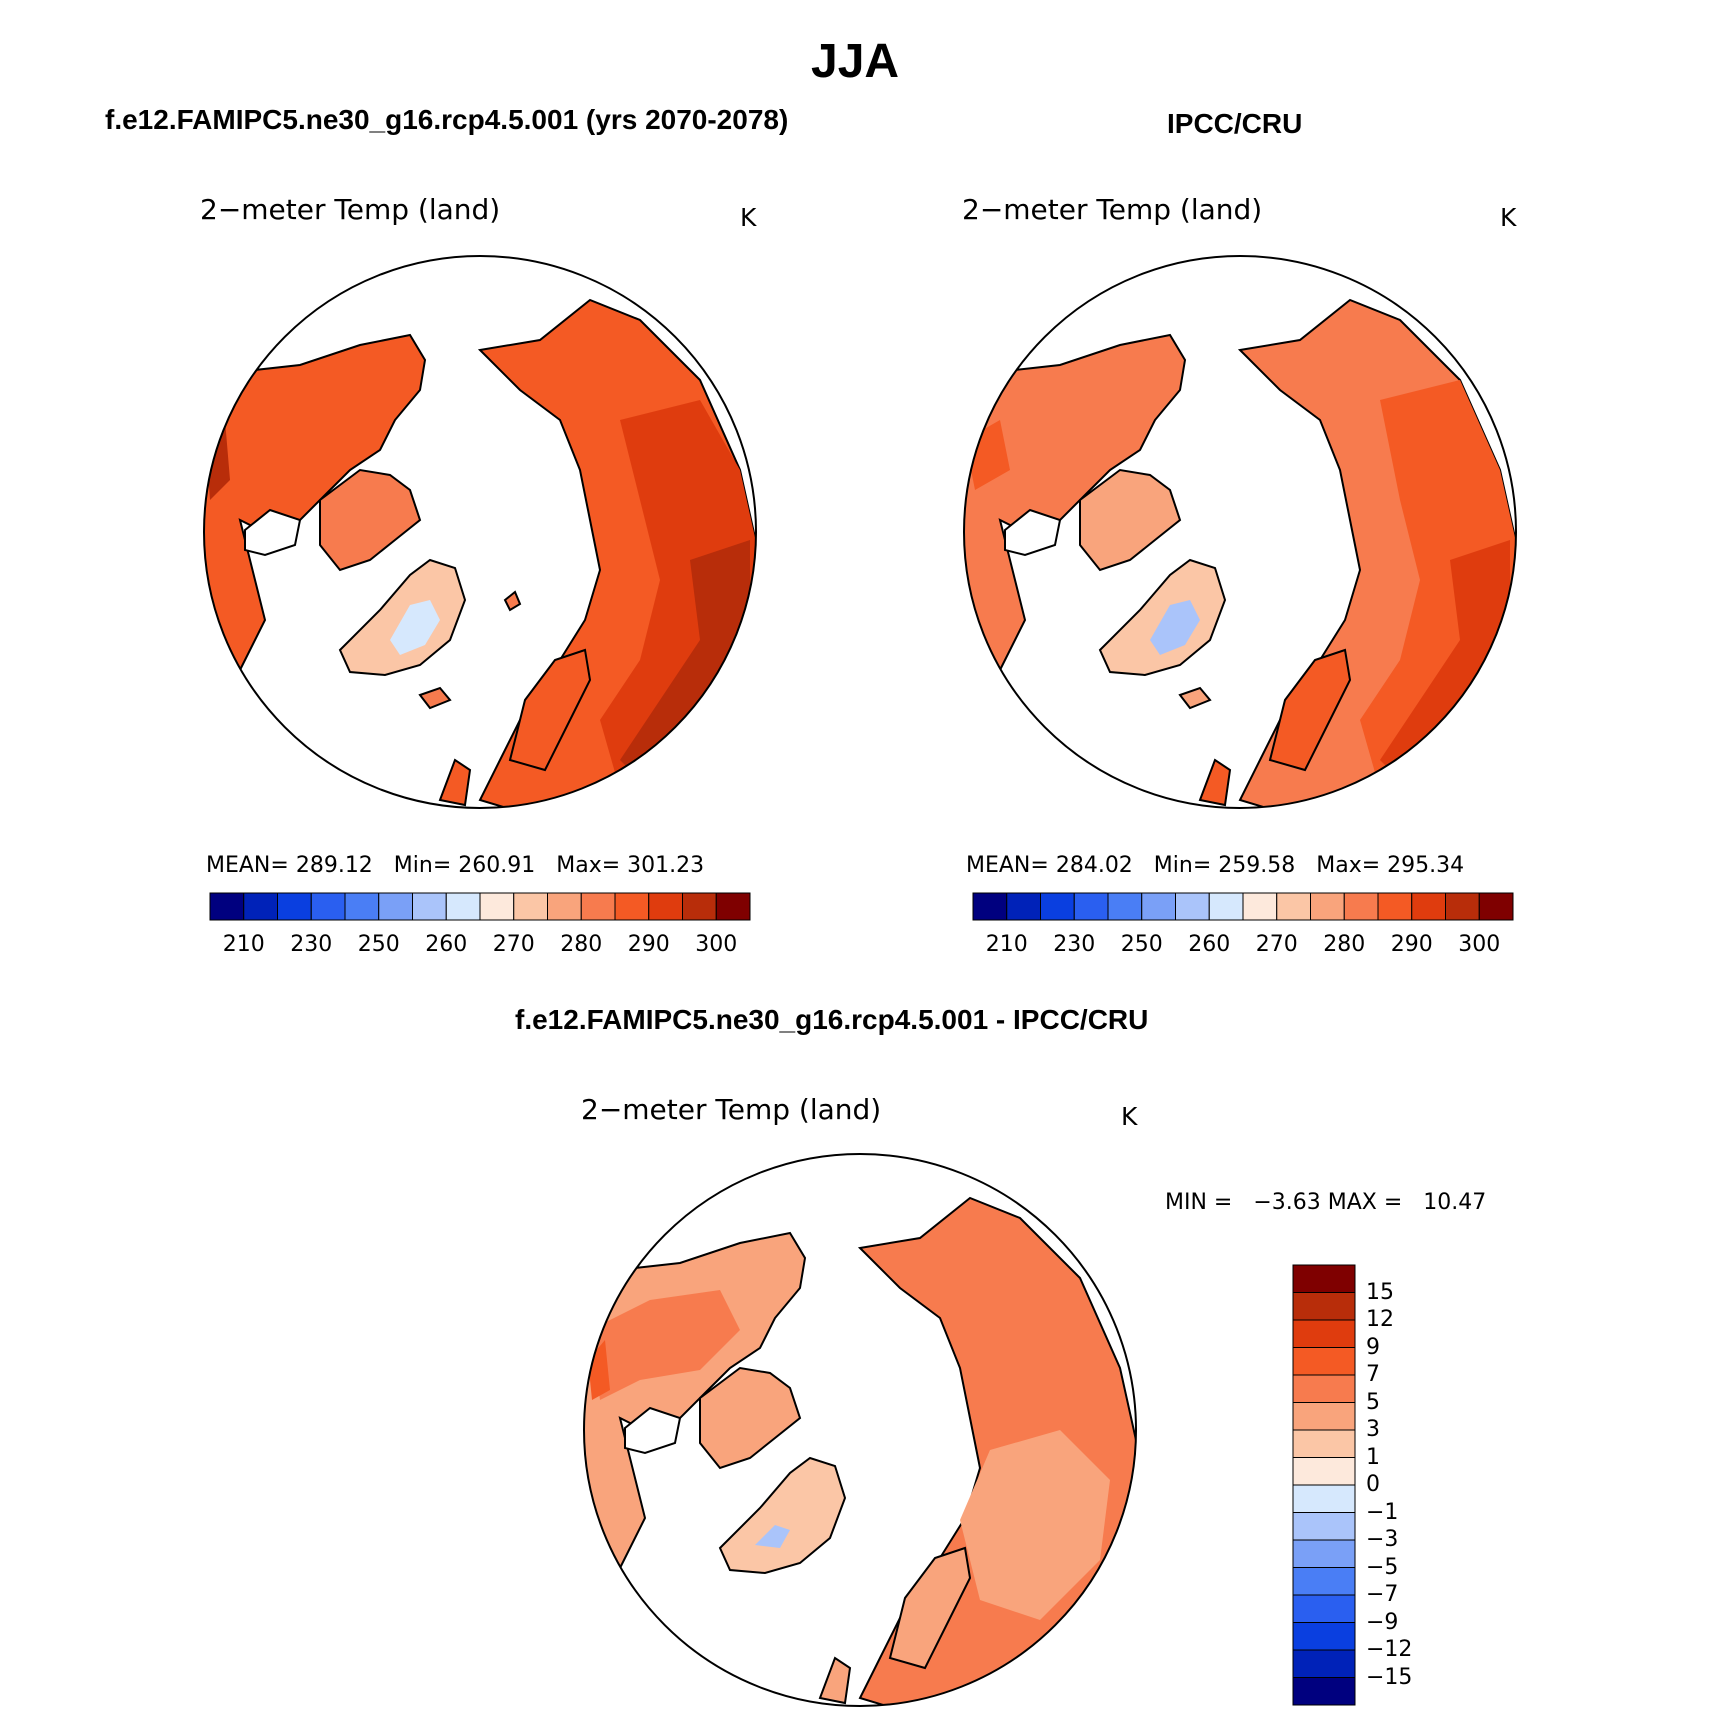 This screenshot has height=1709, width=1710. What do you see at coordinates (1199, 1202) in the screenshot?
I see `diff-min-label: MIN =` at bounding box center [1199, 1202].